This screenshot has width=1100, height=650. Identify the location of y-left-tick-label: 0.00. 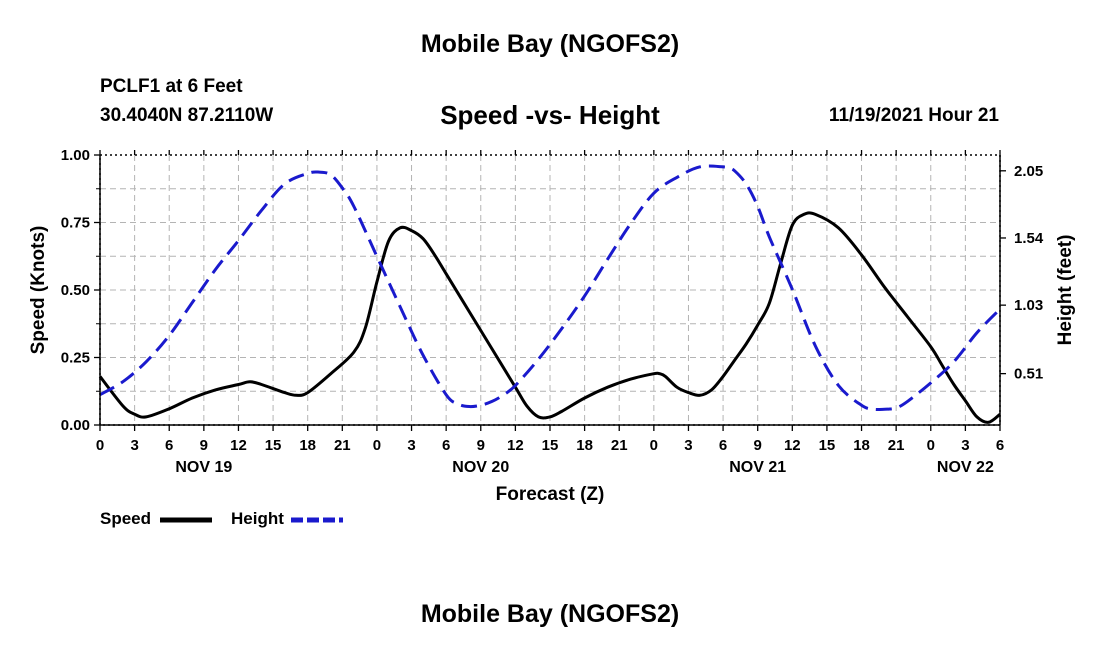
(75, 425).